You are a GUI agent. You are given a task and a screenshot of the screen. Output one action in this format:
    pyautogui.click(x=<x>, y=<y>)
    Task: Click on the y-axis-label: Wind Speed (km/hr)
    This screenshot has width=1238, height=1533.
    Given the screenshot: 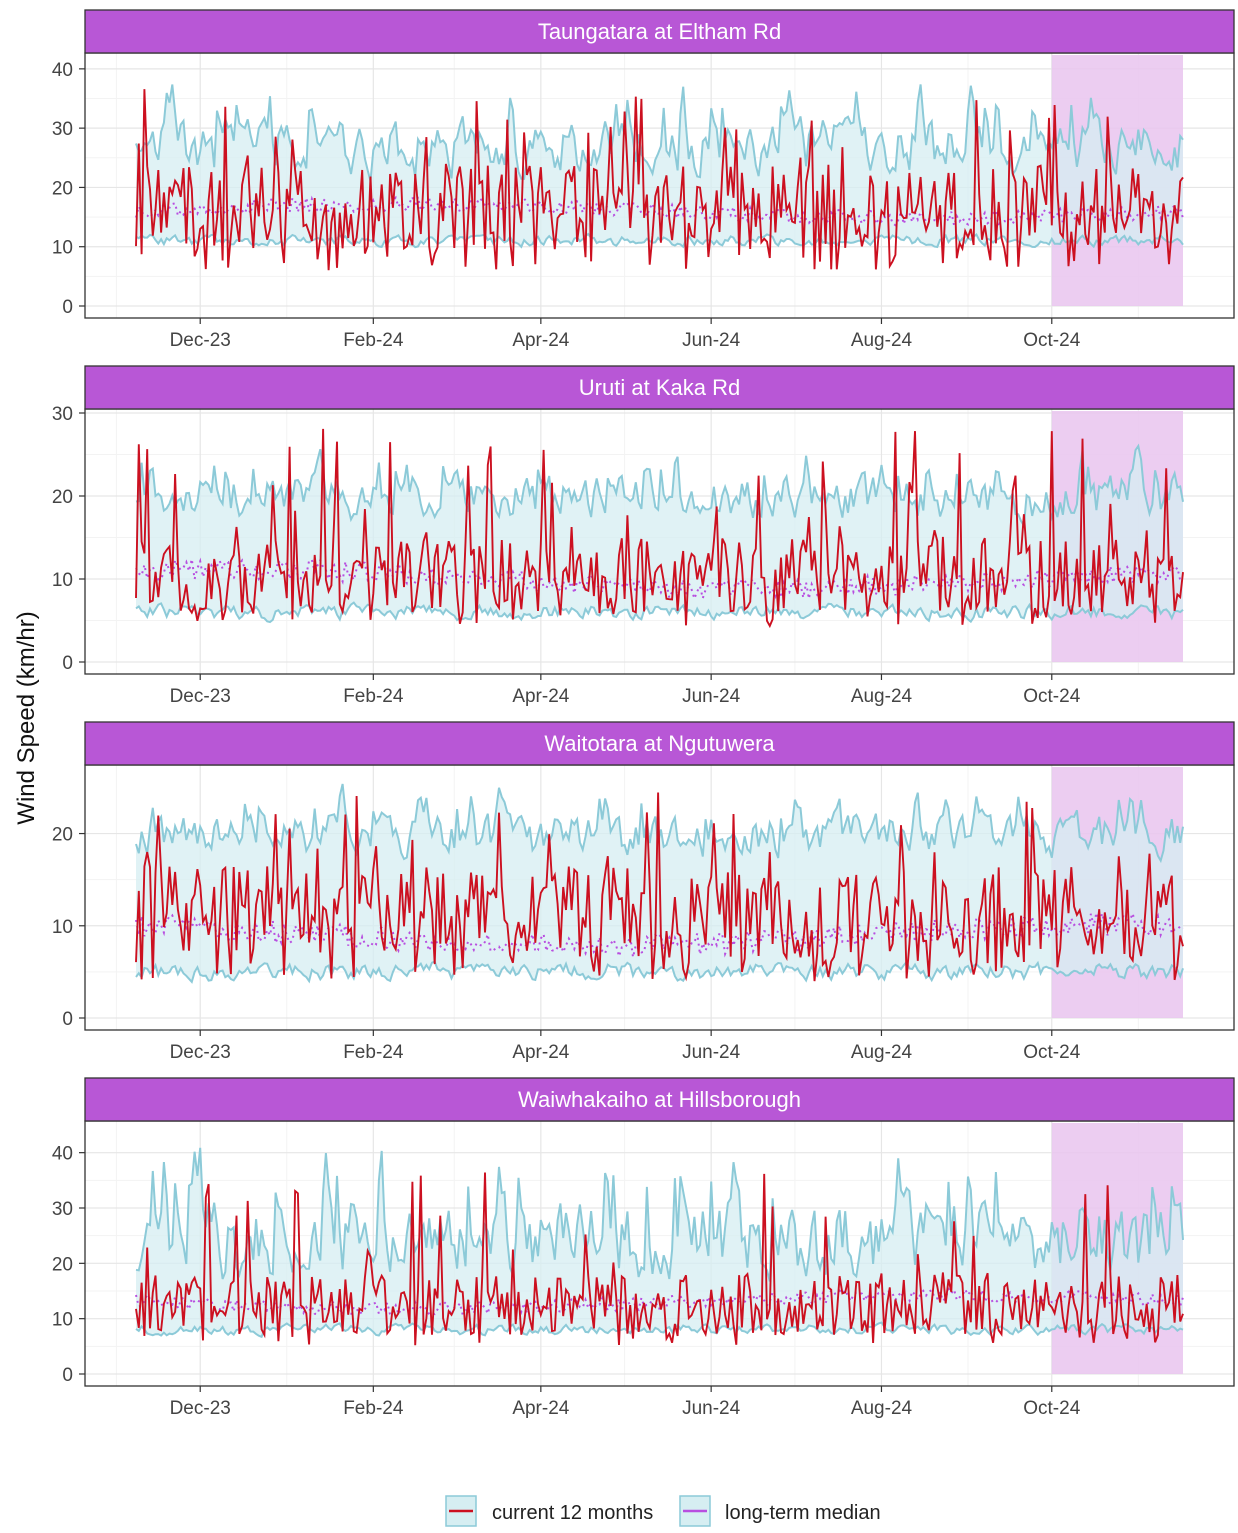 What is the action you would take?
    pyautogui.click(x=26, y=717)
    